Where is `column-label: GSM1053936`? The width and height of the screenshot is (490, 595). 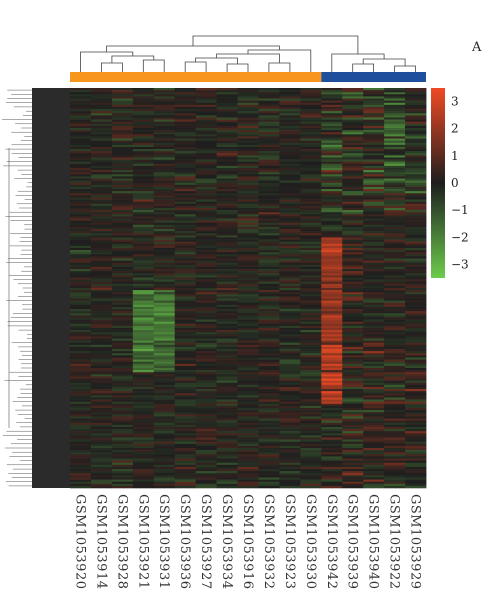
column-label: GSM1053936 is located at coordinates (184, 542).